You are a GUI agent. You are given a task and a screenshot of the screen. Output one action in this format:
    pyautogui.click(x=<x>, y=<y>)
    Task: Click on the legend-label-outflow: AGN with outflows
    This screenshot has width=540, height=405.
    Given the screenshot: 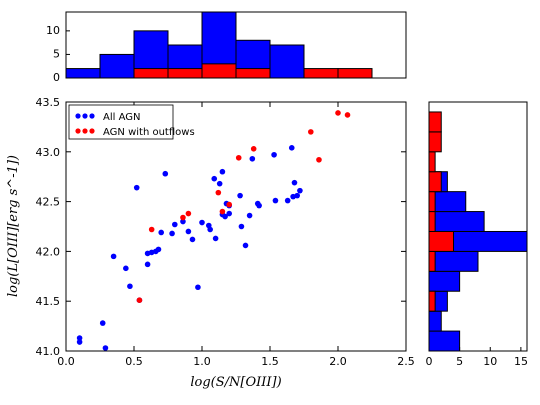 What is the action you would take?
    pyautogui.click(x=149, y=132)
    